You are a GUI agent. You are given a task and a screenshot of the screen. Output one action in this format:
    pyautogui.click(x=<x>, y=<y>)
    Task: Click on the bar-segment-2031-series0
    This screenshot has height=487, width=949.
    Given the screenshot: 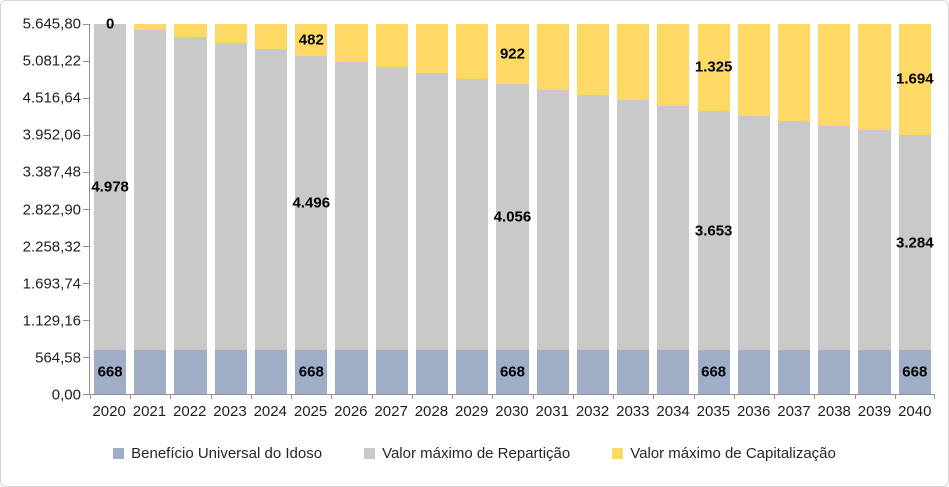 What is the action you would take?
    pyautogui.click(x=552, y=372)
    